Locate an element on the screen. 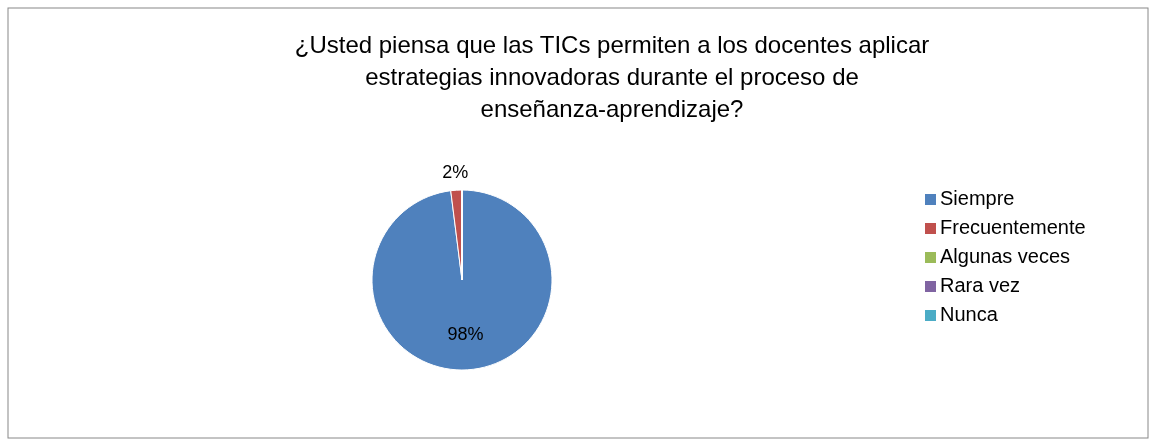 The width and height of the screenshot is (1156, 444). chart-title: ¿Usted piensa que las TICs permiten a los docentes aplicar estrategias innovadoras durante el proceso de enseñanza-aprendizaje? is located at coordinates (612, 76).